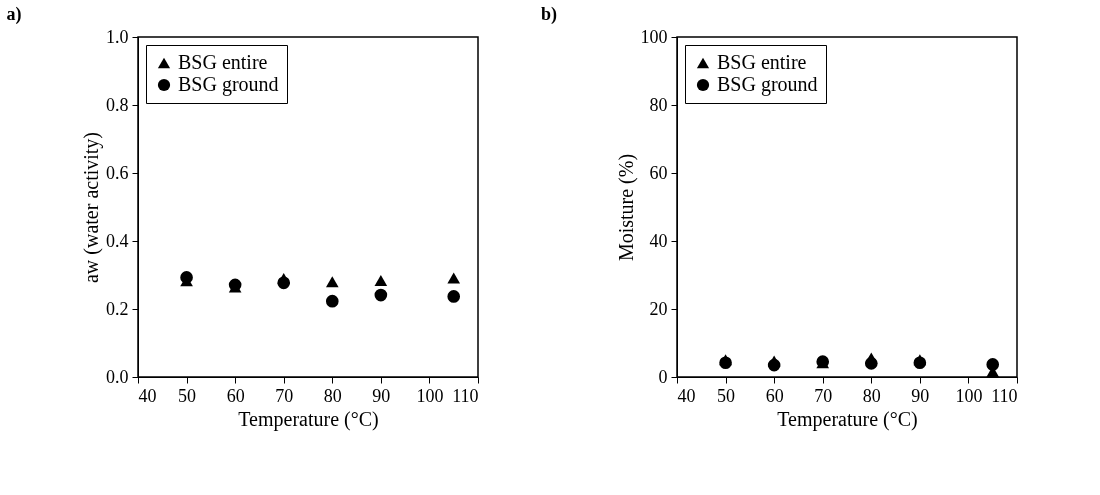 Image resolution: width=1100 pixels, height=495 pixels. Describe the element at coordinates (14, 14) in the screenshot. I see `chart-title: a)` at that location.